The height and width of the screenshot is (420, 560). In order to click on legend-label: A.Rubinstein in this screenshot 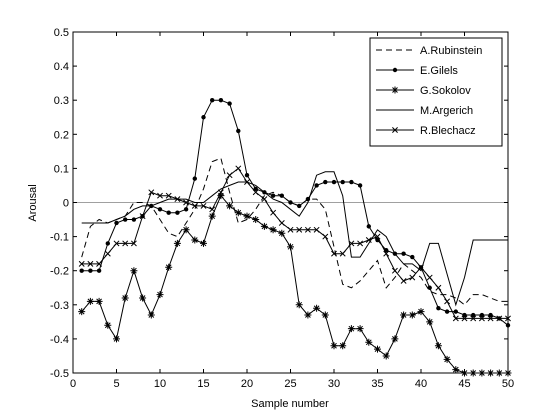, I will do `click(451, 51)`.